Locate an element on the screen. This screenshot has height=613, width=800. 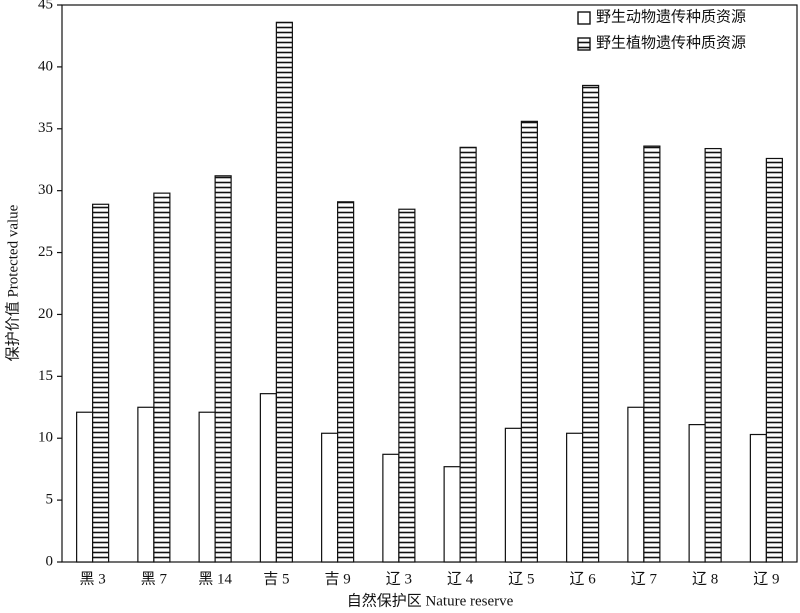
x-tick-label: 黑 14 is located at coordinates (215, 579).